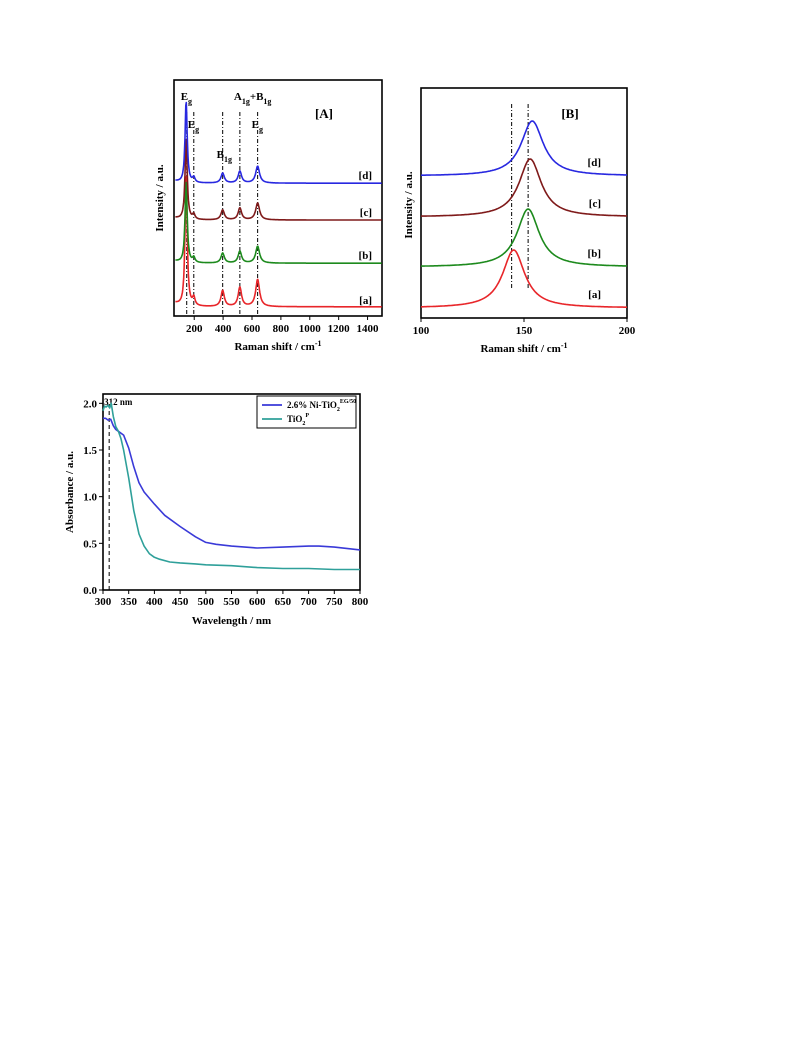 This screenshot has height=1057, width=793. Describe the element at coordinates (365, 176) in the screenshot. I see `chart-a-series-label: [d]` at that location.